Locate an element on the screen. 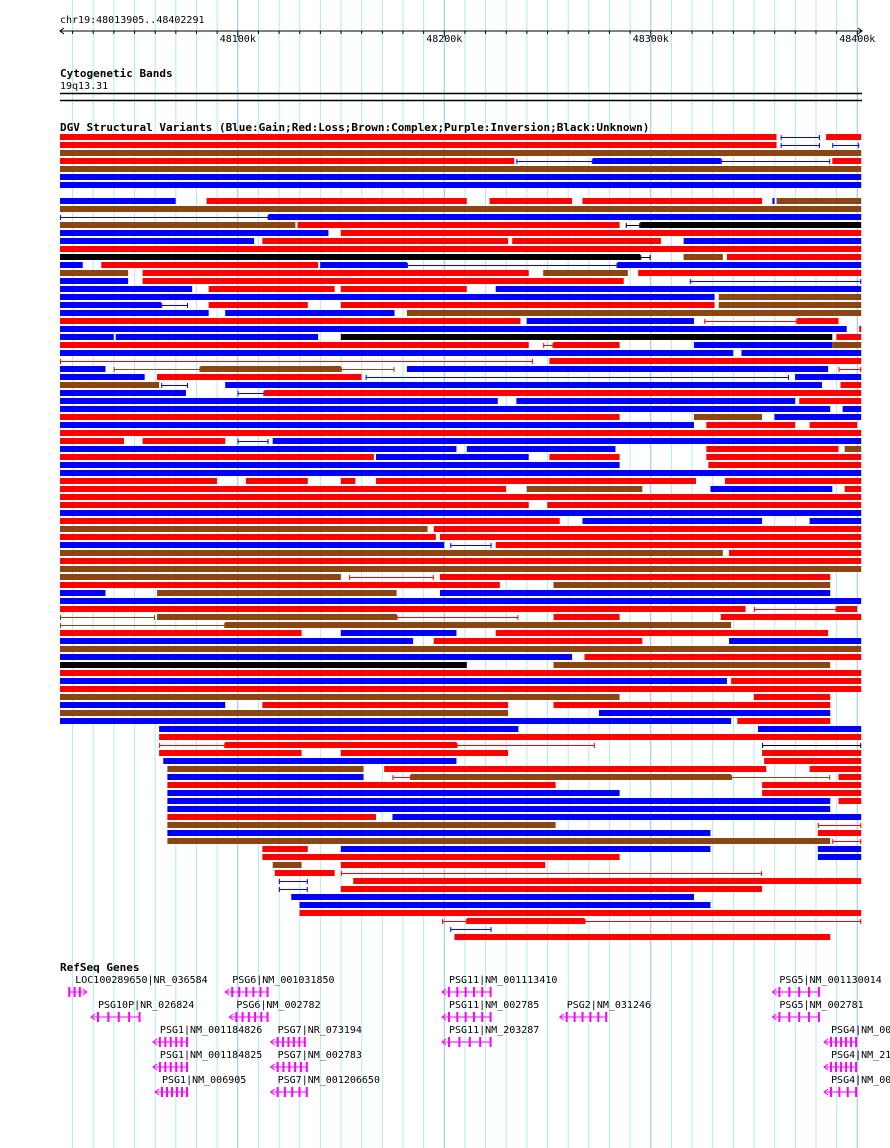  gene-label: PSG6|NM_001031850 is located at coordinates (283, 980).